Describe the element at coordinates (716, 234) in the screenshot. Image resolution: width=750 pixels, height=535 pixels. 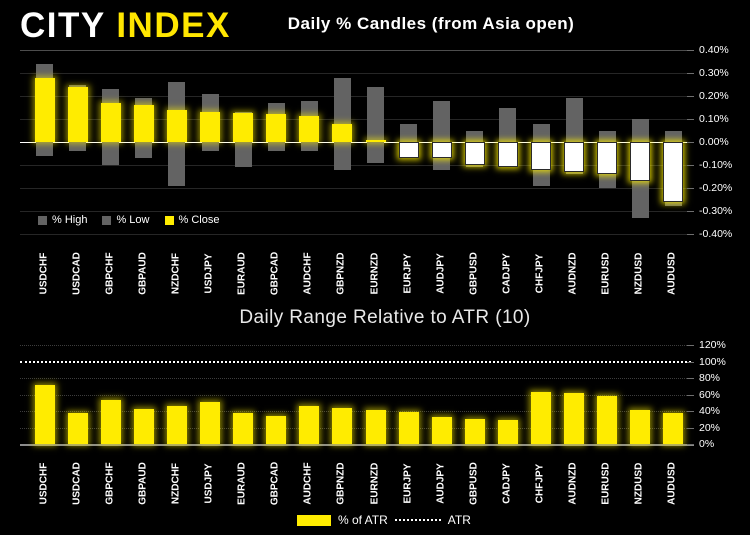
I see `y-tick-label: -0.40%` at that location.